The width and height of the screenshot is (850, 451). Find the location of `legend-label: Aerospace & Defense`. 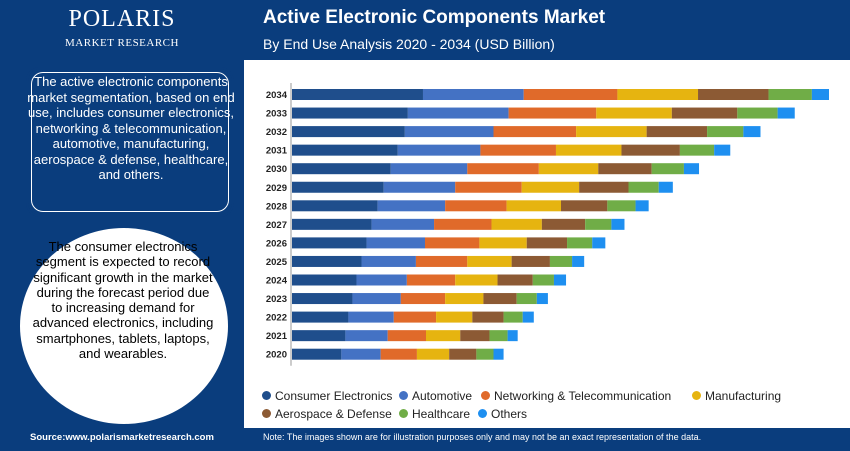

legend-label: Aerospace & Defense is located at coordinates (333, 414).